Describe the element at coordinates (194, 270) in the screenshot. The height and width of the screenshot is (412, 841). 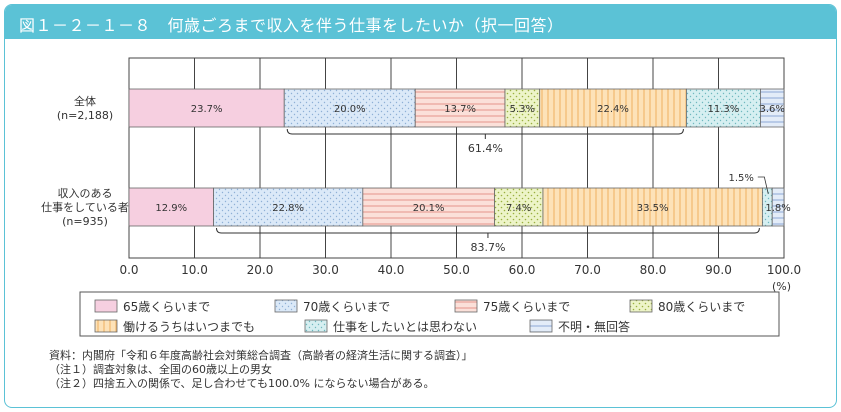
I see `x-tick-label: 10.0` at that location.